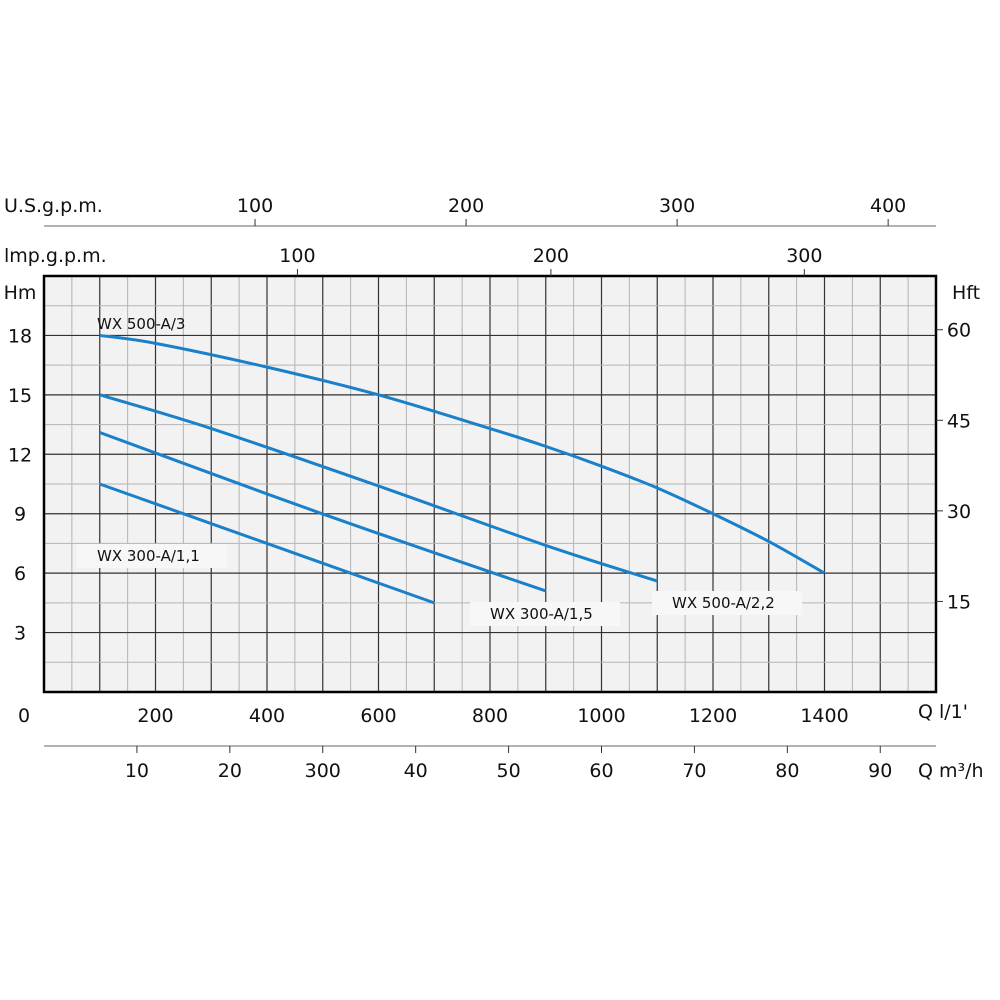 The height and width of the screenshot is (1000, 1000). I want to click on m3h-tick-label: 90, so click(880, 771).